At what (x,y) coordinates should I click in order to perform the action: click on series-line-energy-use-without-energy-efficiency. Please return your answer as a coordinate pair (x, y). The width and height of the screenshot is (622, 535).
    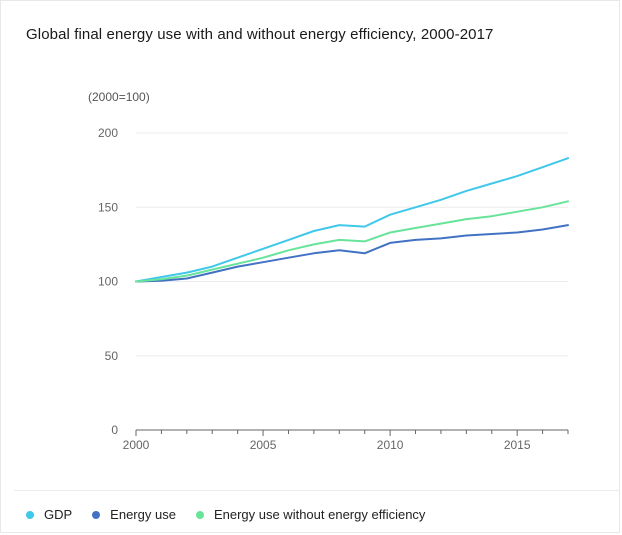
    Looking at the image, I should click on (352, 241).